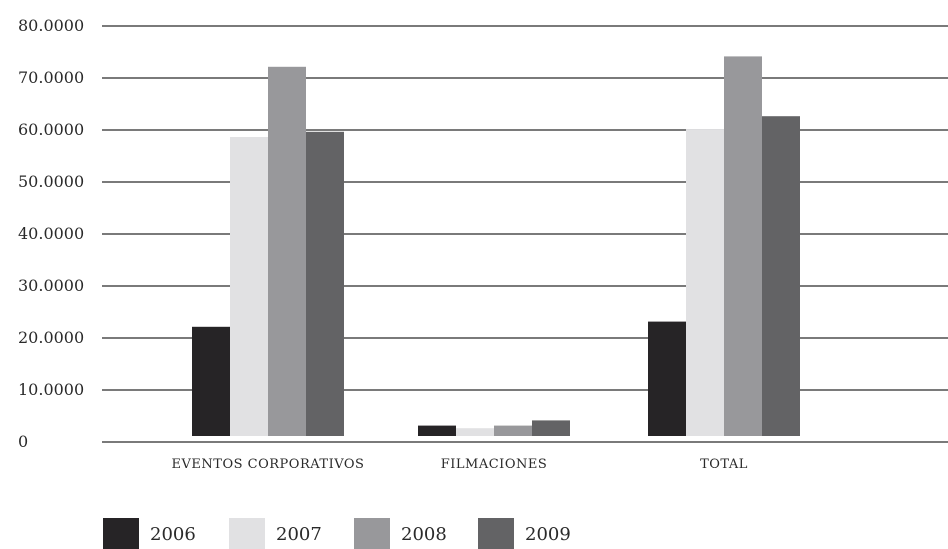 The image size is (948, 549). I want to click on y-tick-label: 40.0000, so click(51, 233).